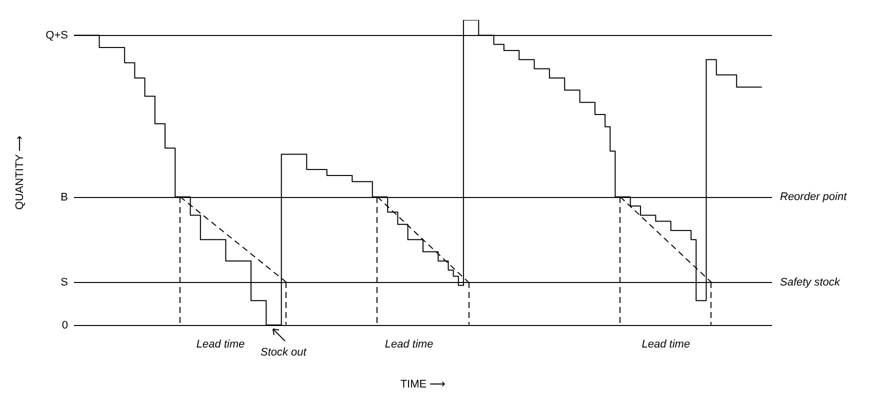  Describe the element at coordinates (57, 36) in the screenshot. I see `ref-line-label: Q+S` at that location.